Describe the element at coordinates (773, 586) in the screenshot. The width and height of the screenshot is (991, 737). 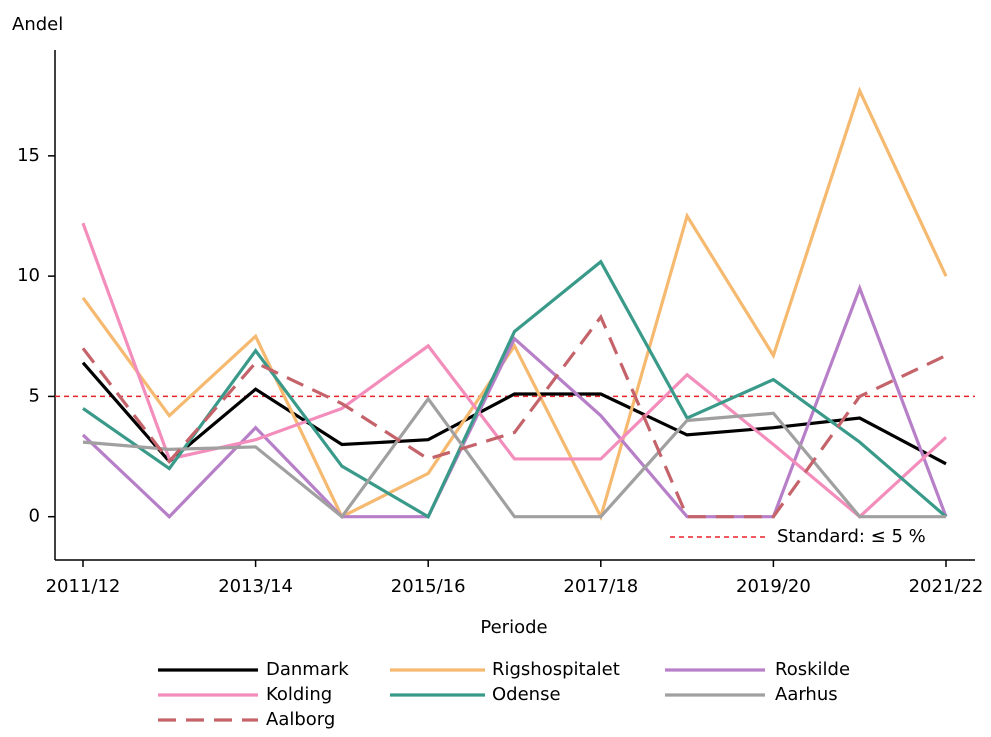
I see `x-tick-label: 2019/20` at that location.